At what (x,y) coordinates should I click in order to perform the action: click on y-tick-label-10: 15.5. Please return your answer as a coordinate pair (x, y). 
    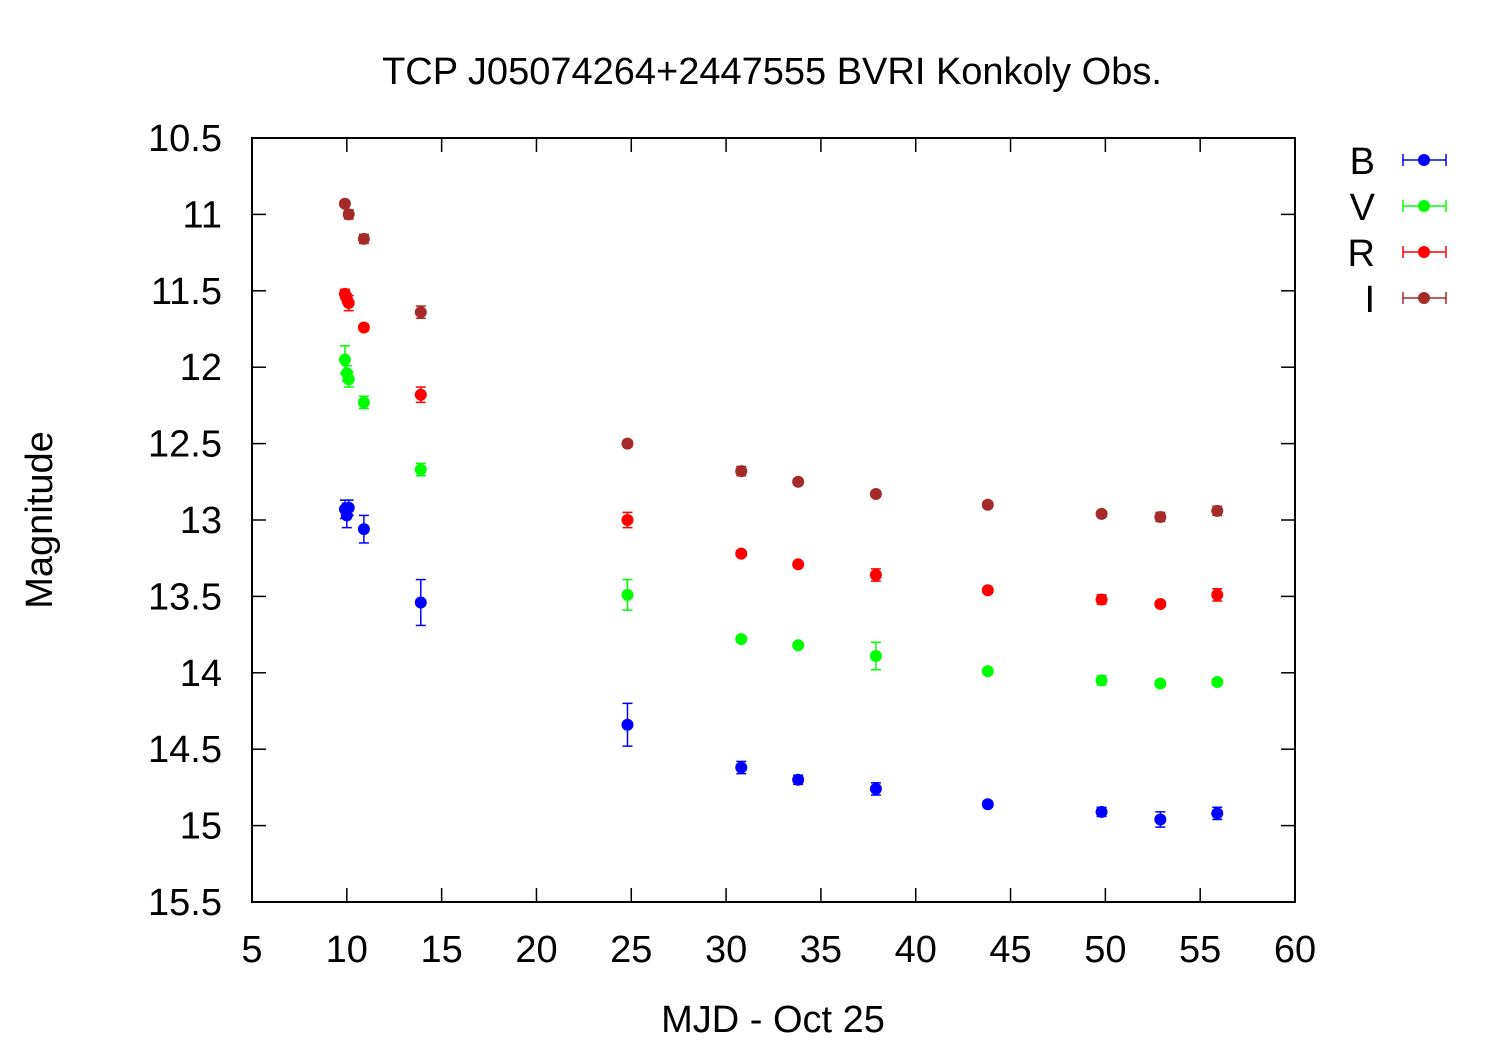
    Looking at the image, I should click on (185, 903).